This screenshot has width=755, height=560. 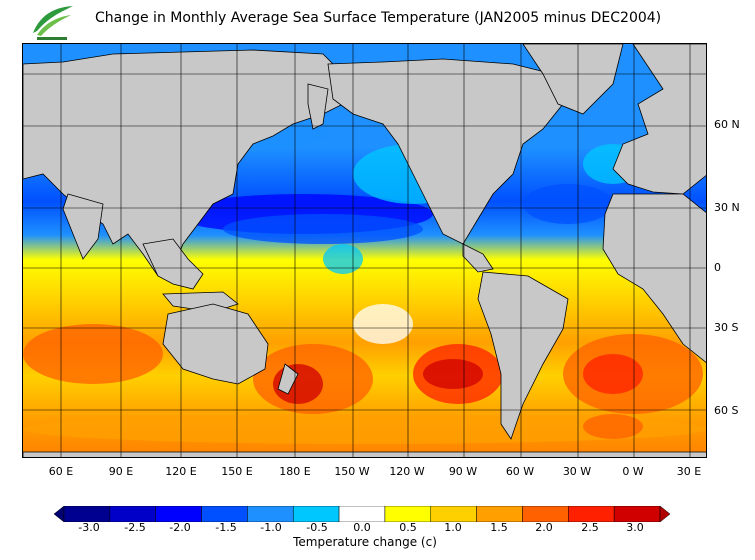 What do you see at coordinates (362, 527) in the screenshot?
I see `colorbar-tick-label: 0.0` at bounding box center [362, 527].